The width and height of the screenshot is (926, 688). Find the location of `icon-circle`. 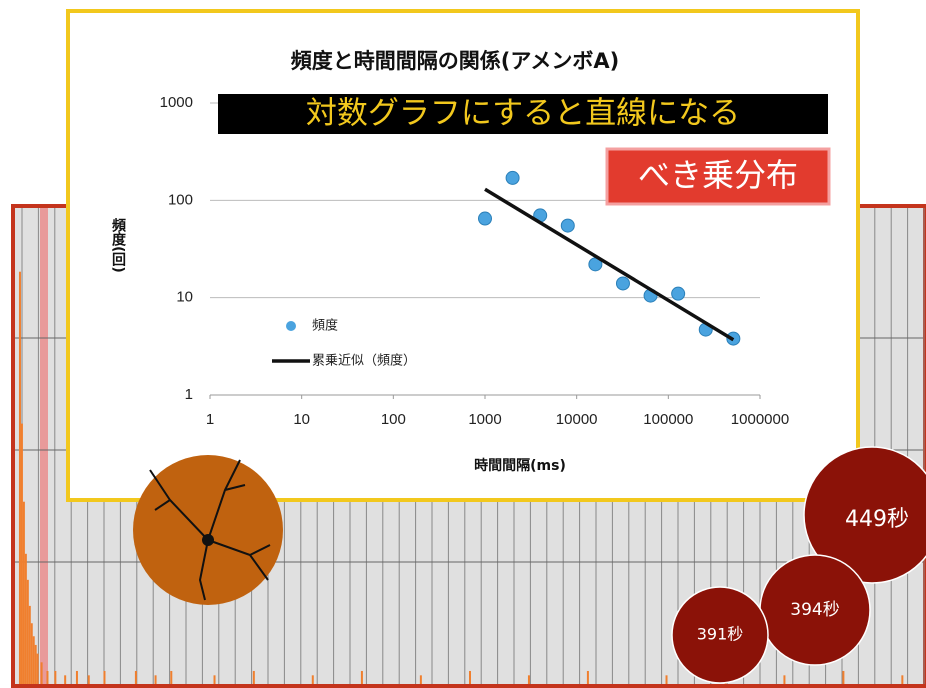

icon-circle is located at coordinates (208, 530).